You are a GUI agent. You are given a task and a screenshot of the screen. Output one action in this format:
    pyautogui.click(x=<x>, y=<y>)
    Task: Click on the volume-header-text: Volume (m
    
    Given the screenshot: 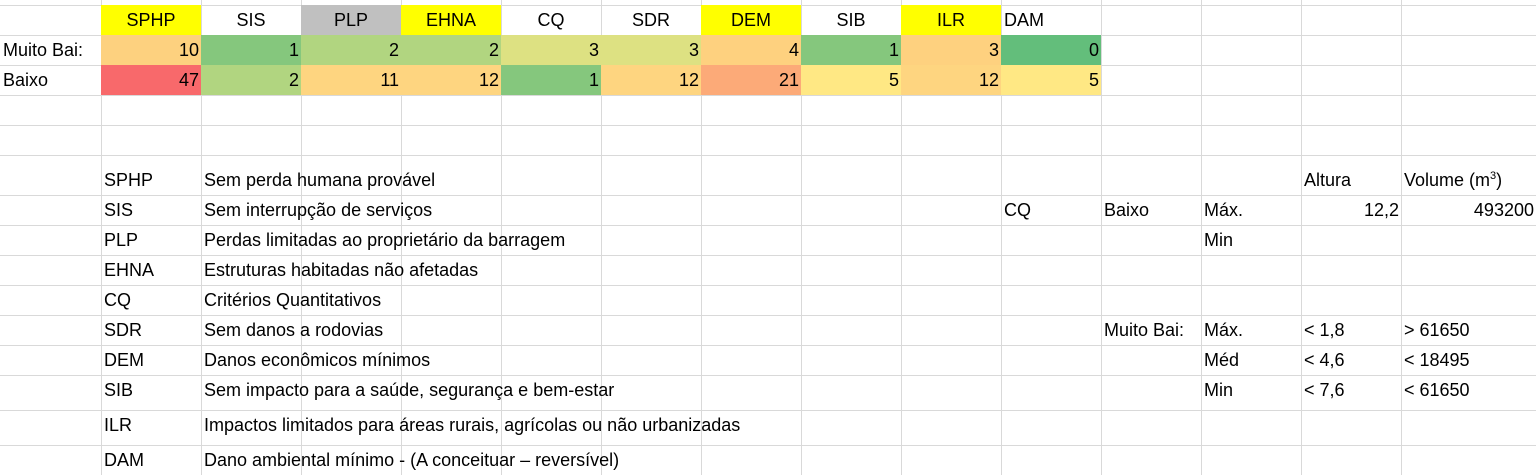 What is the action you would take?
    pyautogui.click(x=1447, y=180)
    